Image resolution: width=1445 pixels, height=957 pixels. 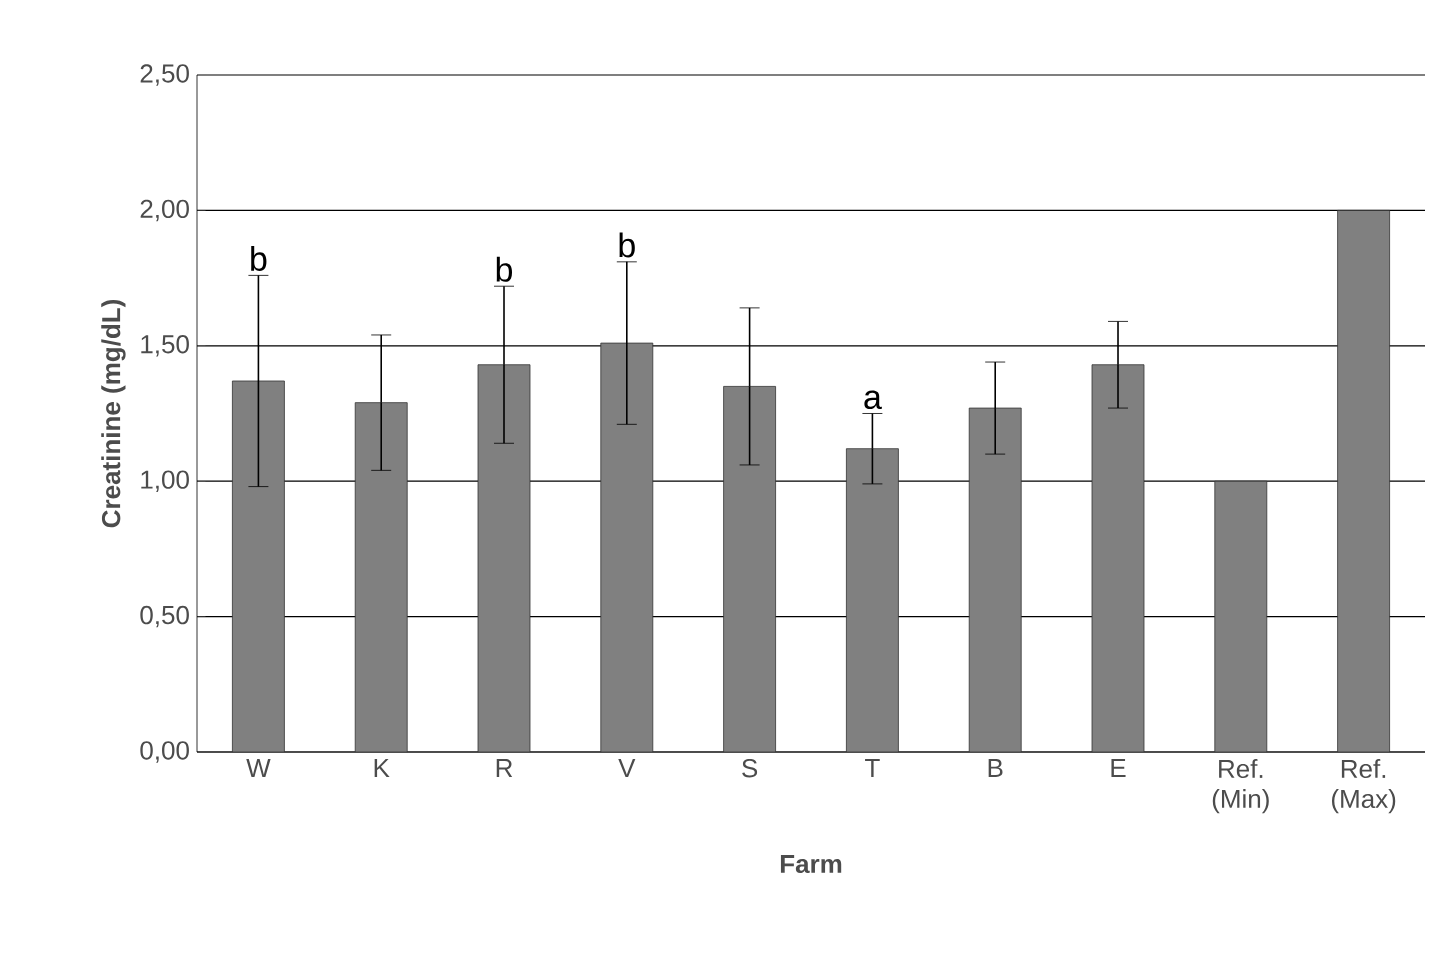 What do you see at coordinates (165, 346) in the screenshot?
I see `y-tick-label: 1,50` at bounding box center [165, 346].